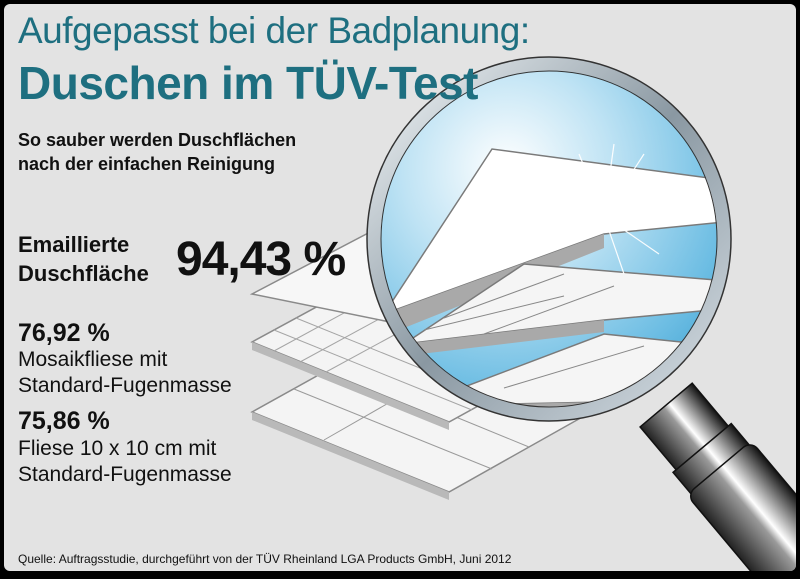 This screenshot has height=579, width=800. What do you see at coordinates (83, 259) in the screenshot?
I see `result-1-label: Emaillierte Duschfläche` at bounding box center [83, 259].